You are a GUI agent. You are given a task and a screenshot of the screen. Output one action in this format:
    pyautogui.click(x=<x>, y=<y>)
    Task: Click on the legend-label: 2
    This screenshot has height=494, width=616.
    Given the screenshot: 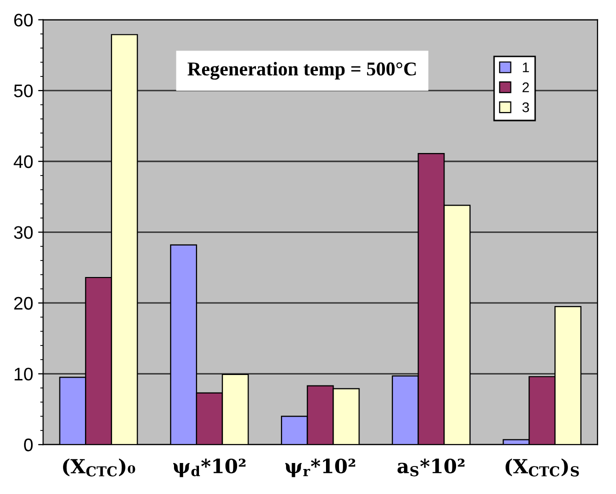 What is the action you would take?
    pyautogui.click(x=525, y=87)
    